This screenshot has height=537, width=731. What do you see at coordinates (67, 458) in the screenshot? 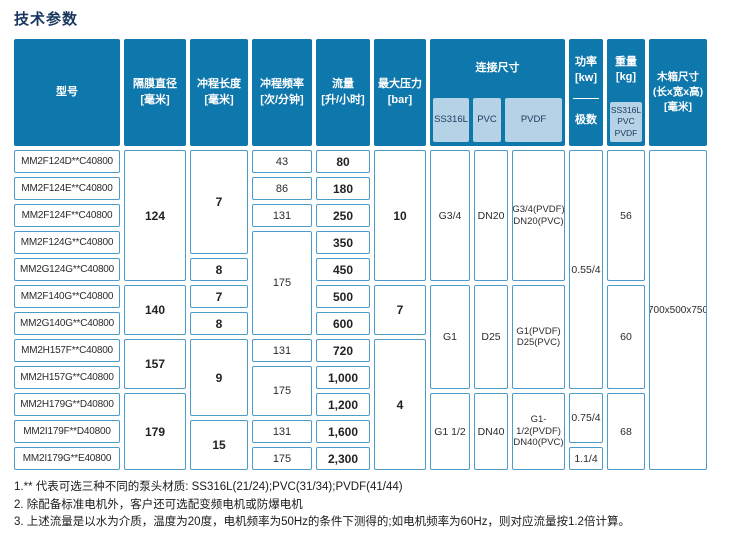
I see `cell-r12-c1: MM2I179G**E40800` at bounding box center [67, 458].